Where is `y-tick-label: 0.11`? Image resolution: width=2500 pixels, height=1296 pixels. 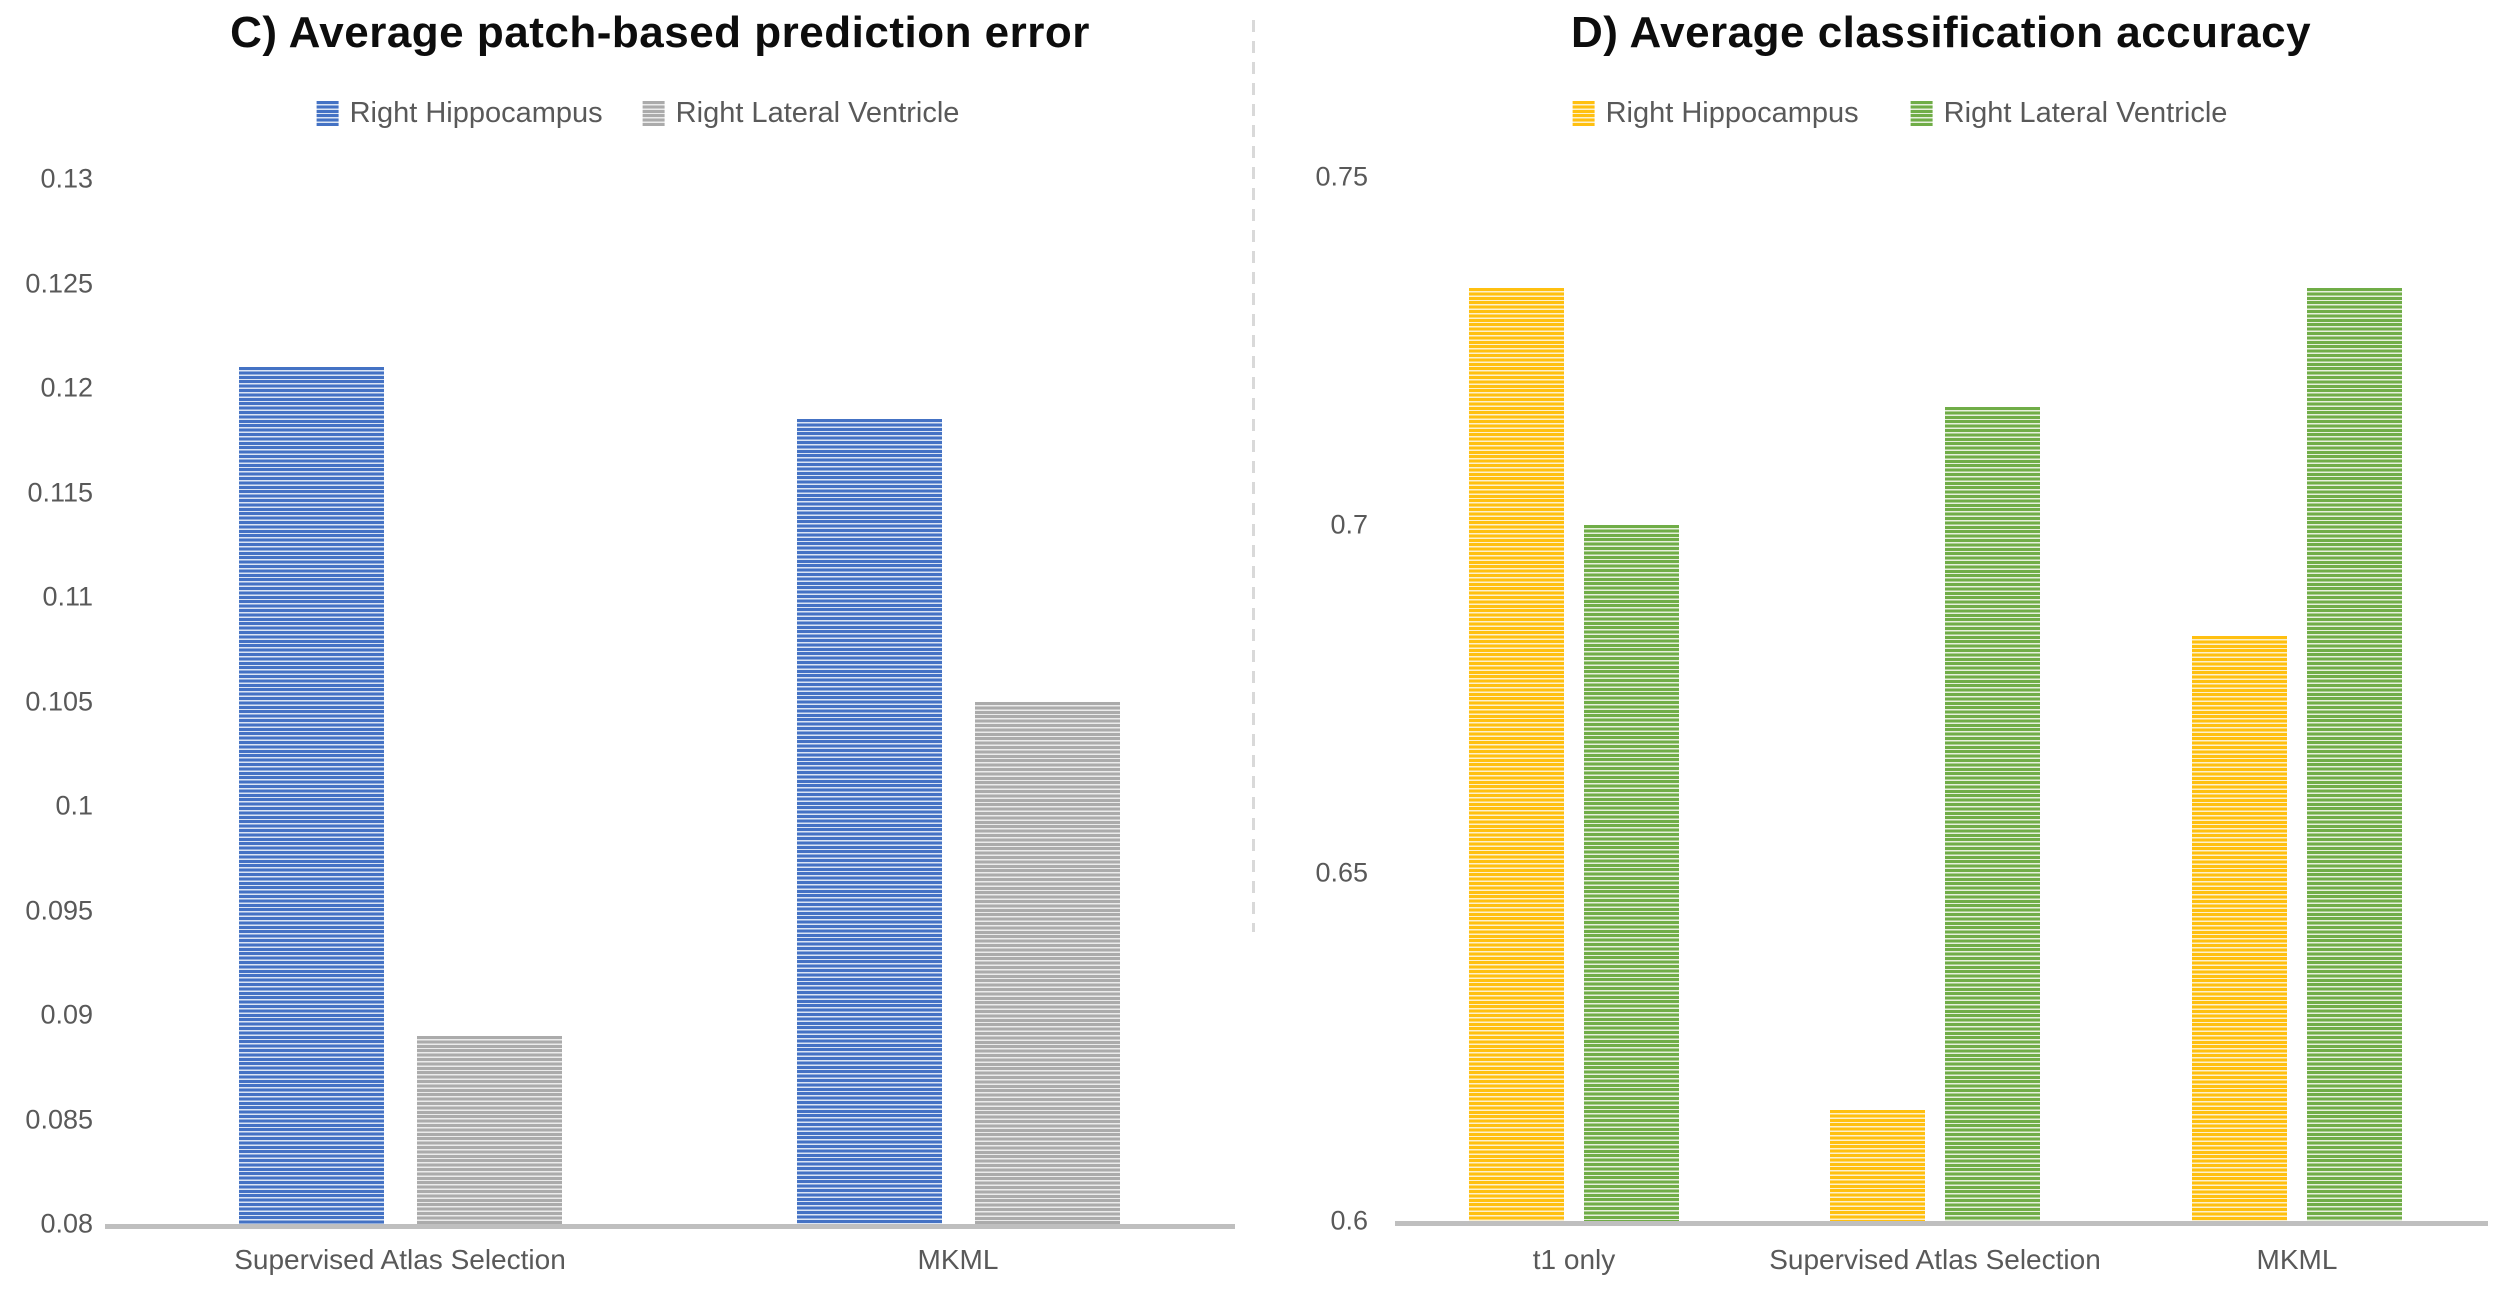 y-tick-label: 0.11 is located at coordinates (67, 596).